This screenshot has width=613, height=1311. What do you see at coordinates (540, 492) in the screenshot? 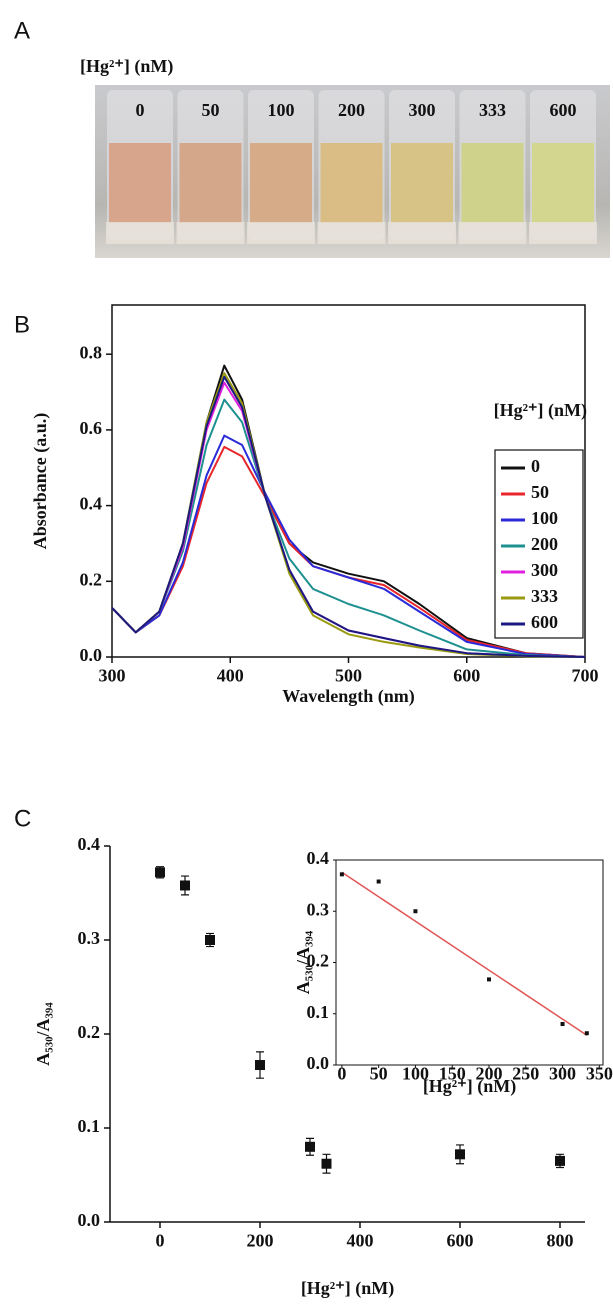
I see `legend-label: 50` at bounding box center [540, 492].